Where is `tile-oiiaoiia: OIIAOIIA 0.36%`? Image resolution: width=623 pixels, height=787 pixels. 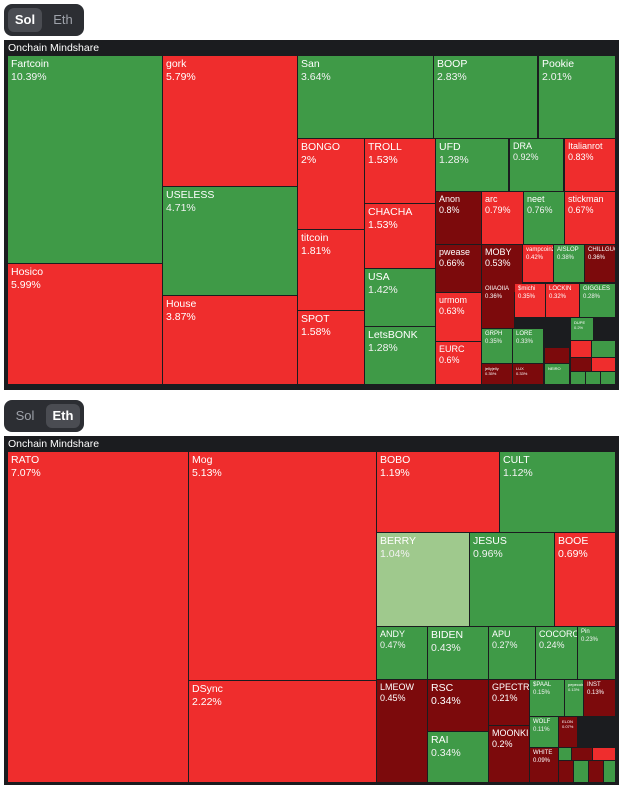 tile-oiiaoiia: OIIAOIIA 0.36% is located at coordinates (498, 306).